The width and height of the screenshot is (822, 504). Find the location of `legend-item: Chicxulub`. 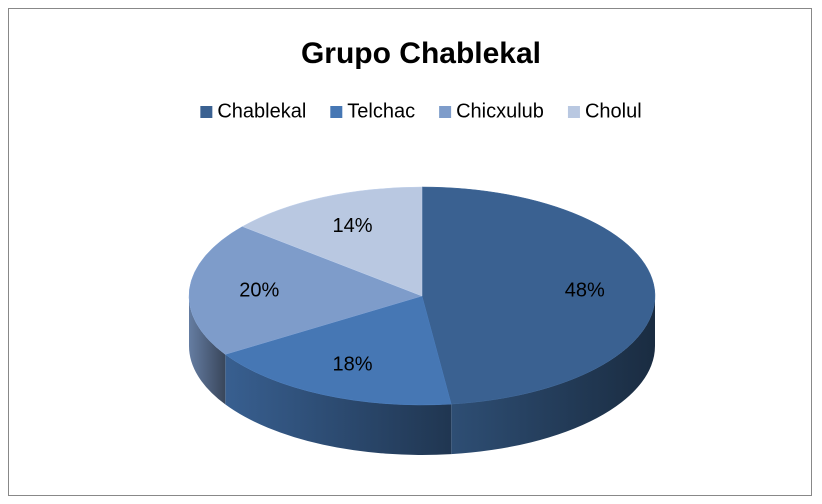

legend-item: Chicxulub is located at coordinates (491, 111).